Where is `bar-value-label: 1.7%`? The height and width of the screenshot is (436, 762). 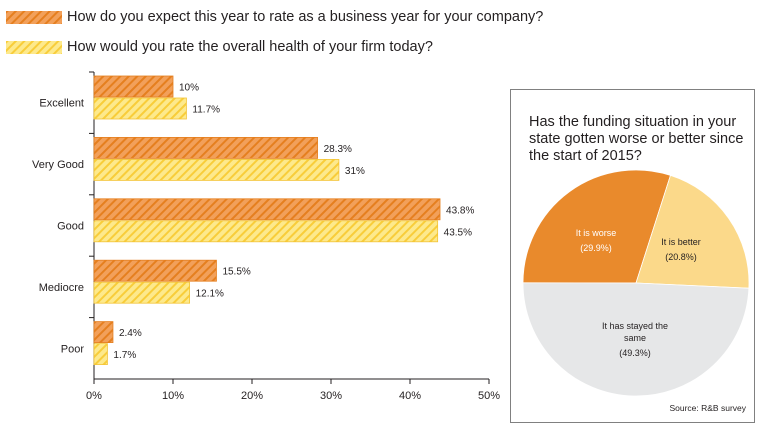
bar-value-label: 1.7% is located at coordinates (124, 355).